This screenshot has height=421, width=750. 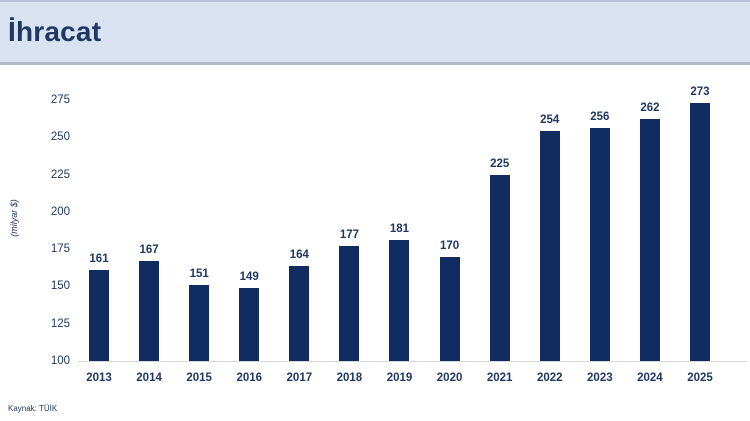 What do you see at coordinates (14, 218) in the screenshot?
I see `y-axis-title: (milyar $)` at bounding box center [14, 218].